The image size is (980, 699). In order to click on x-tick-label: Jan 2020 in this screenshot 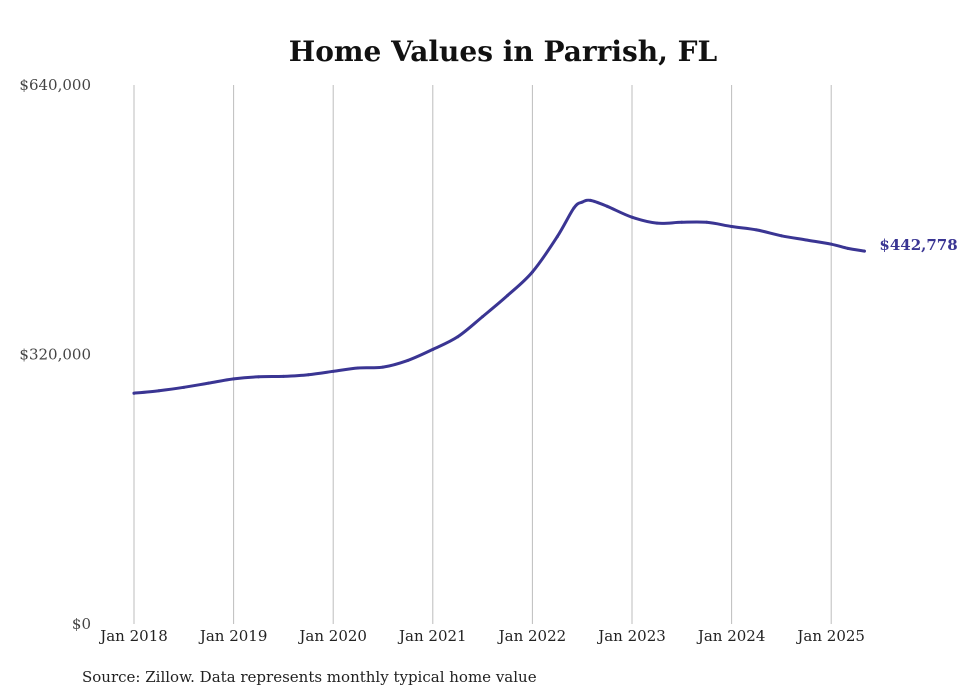, I will do `click(332, 636)`.